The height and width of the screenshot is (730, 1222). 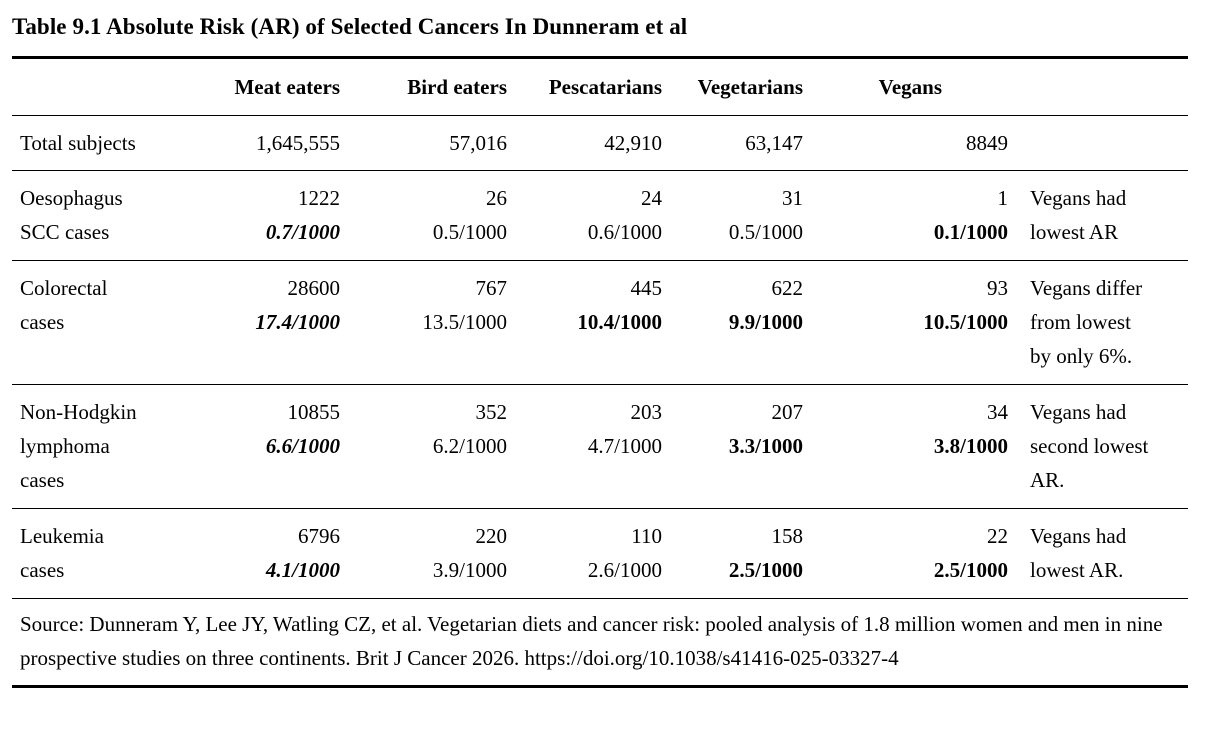 What do you see at coordinates (765, 322) in the screenshot?
I see `absolute-risk-rate: 9.9/1000` at bounding box center [765, 322].